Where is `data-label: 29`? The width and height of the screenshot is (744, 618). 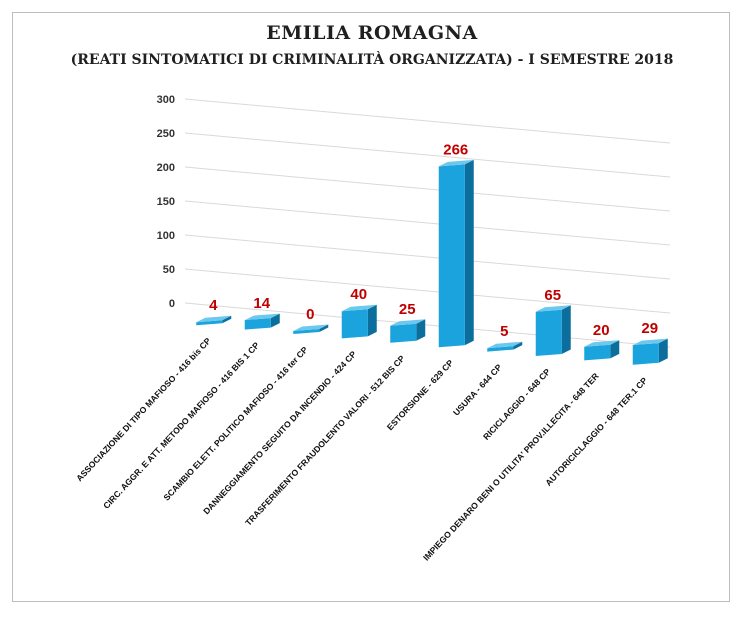
data-label: 29 is located at coordinates (649, 328).